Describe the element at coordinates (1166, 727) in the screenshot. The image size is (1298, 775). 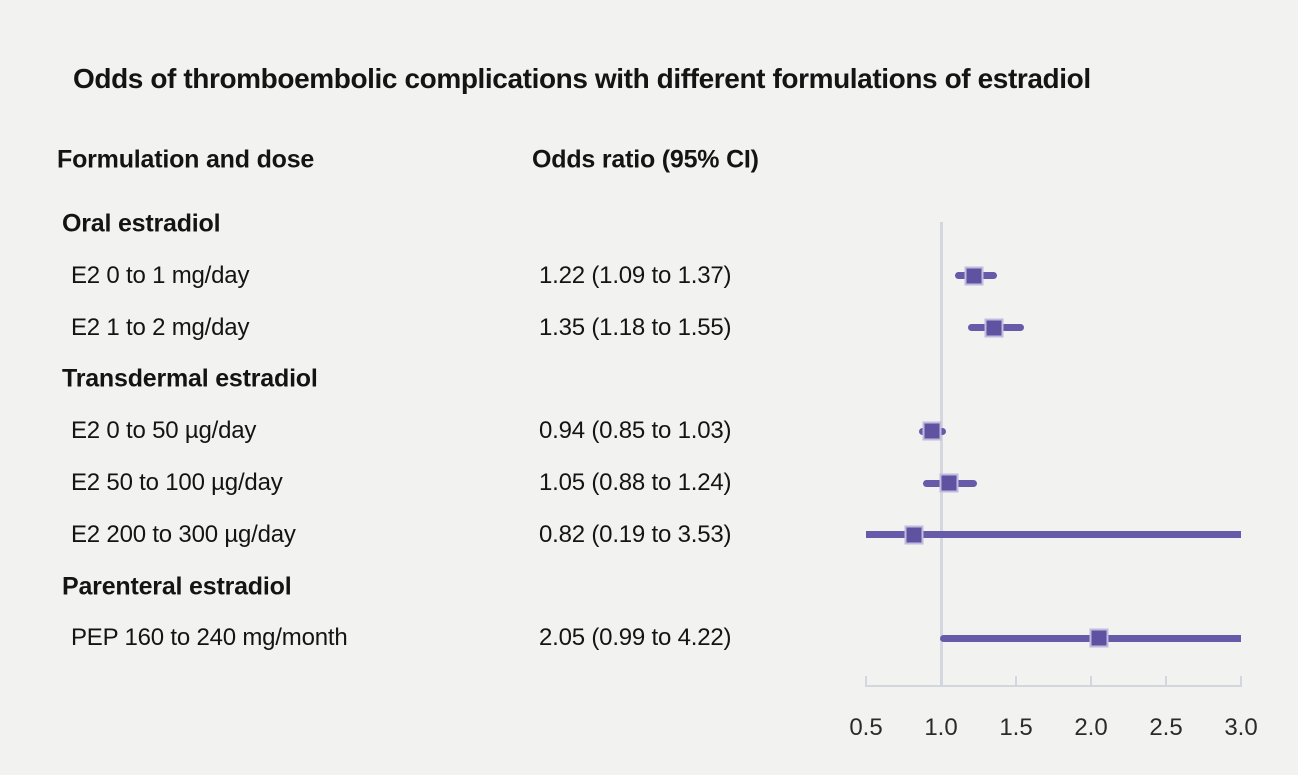
I see `x-axis-tick-label: 2.5` at that location.